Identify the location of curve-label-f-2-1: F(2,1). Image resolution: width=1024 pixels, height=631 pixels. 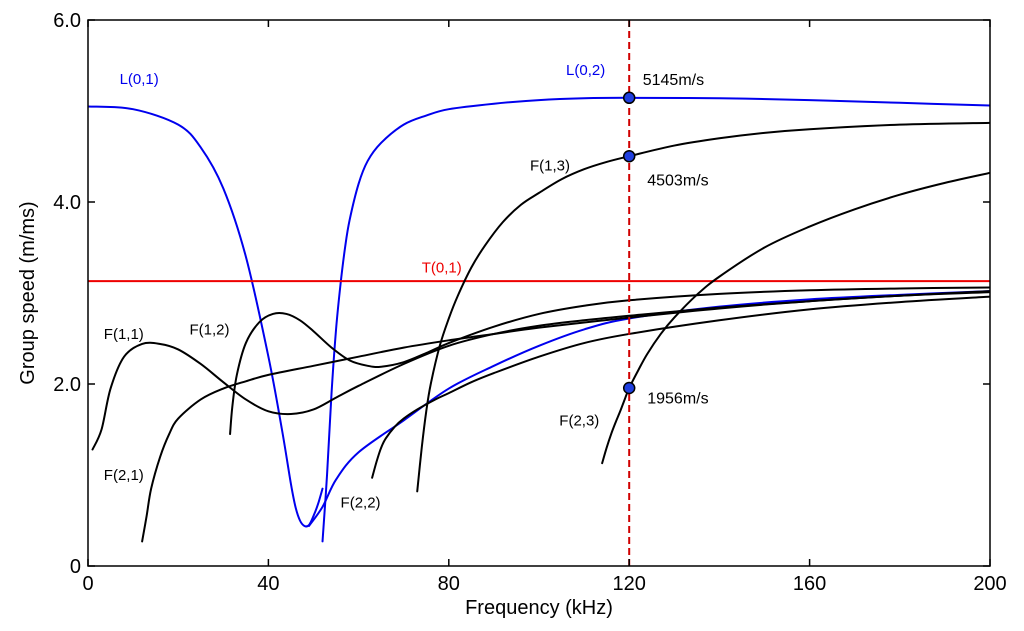
(124, 475).